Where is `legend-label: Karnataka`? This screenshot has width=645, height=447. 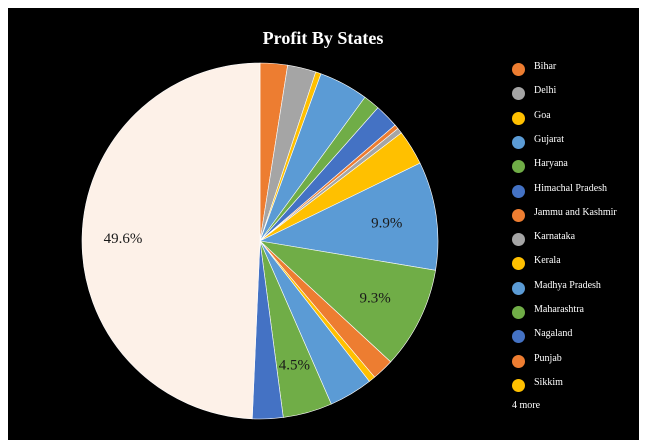
legend-label: Karnataka is located at coordinates (555, 237).